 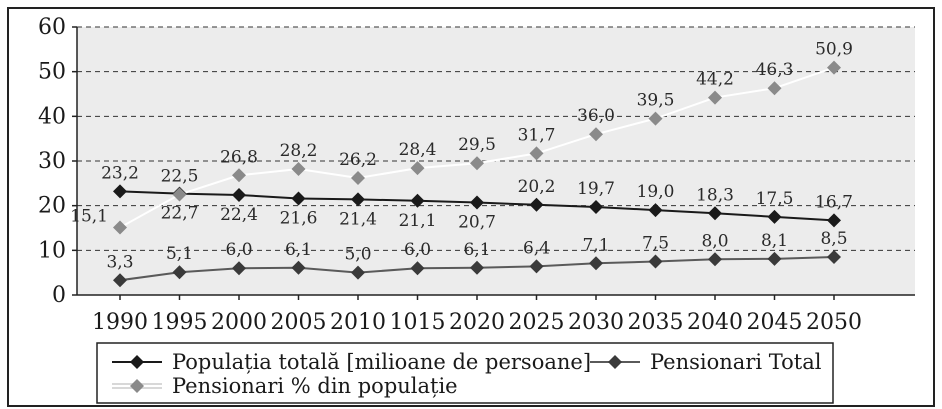 What do you see at coordinates (477, 223) in the screenshot?
I see `data-label: 20,7` at bounding box center [477, 223].